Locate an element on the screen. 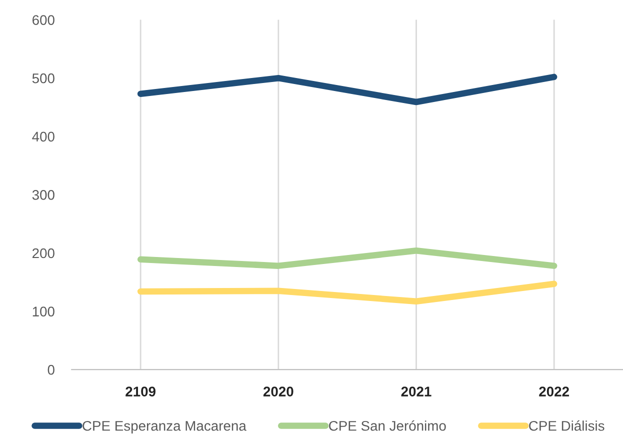 This screenshot has width=623, height=440. x-tick-label: 2109 is located at coordinates (141, 391).